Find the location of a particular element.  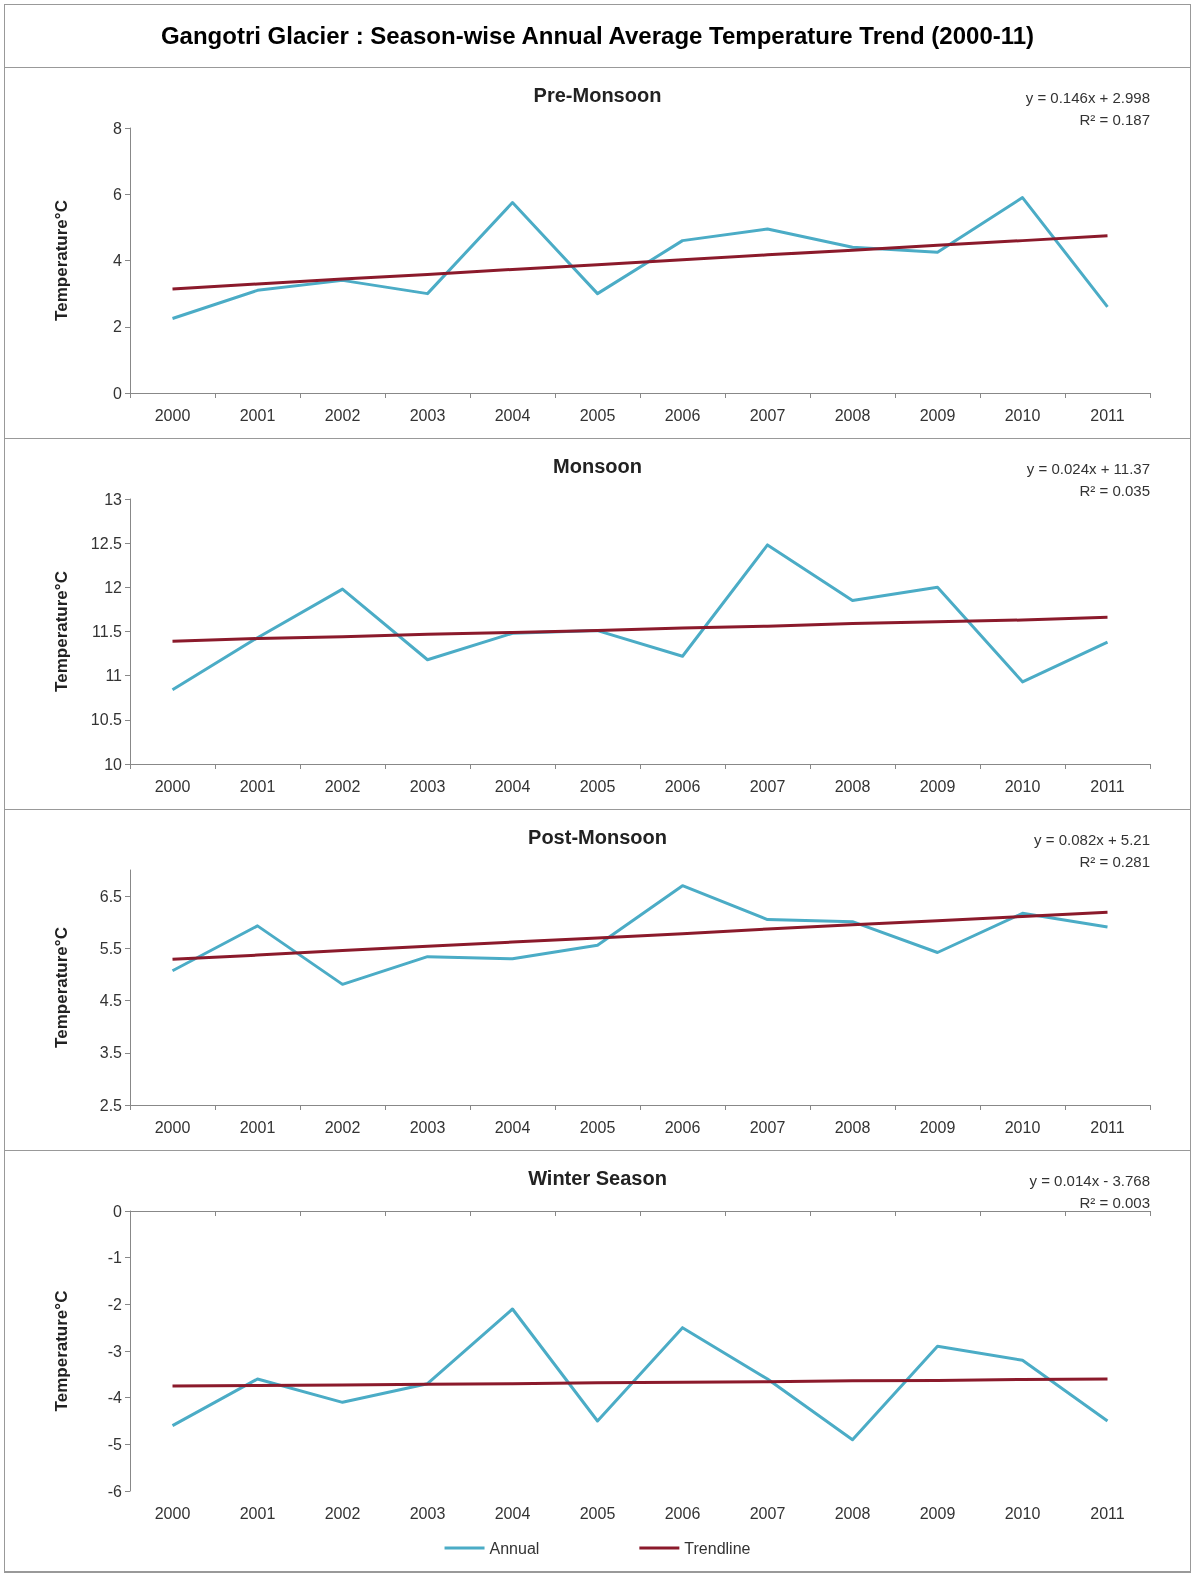

y-tick-label: 11 is located at coordinates (114, 676).